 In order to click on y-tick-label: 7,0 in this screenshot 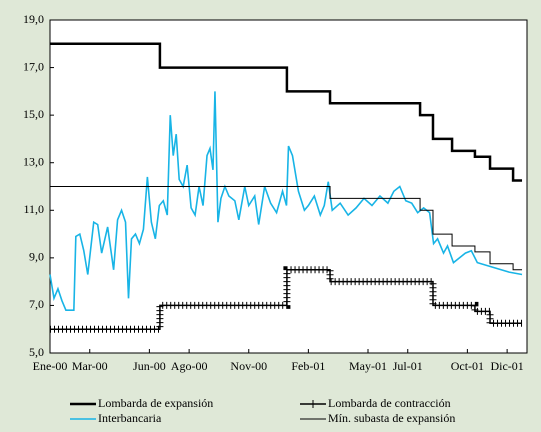, I will do `click(36, 304)`.